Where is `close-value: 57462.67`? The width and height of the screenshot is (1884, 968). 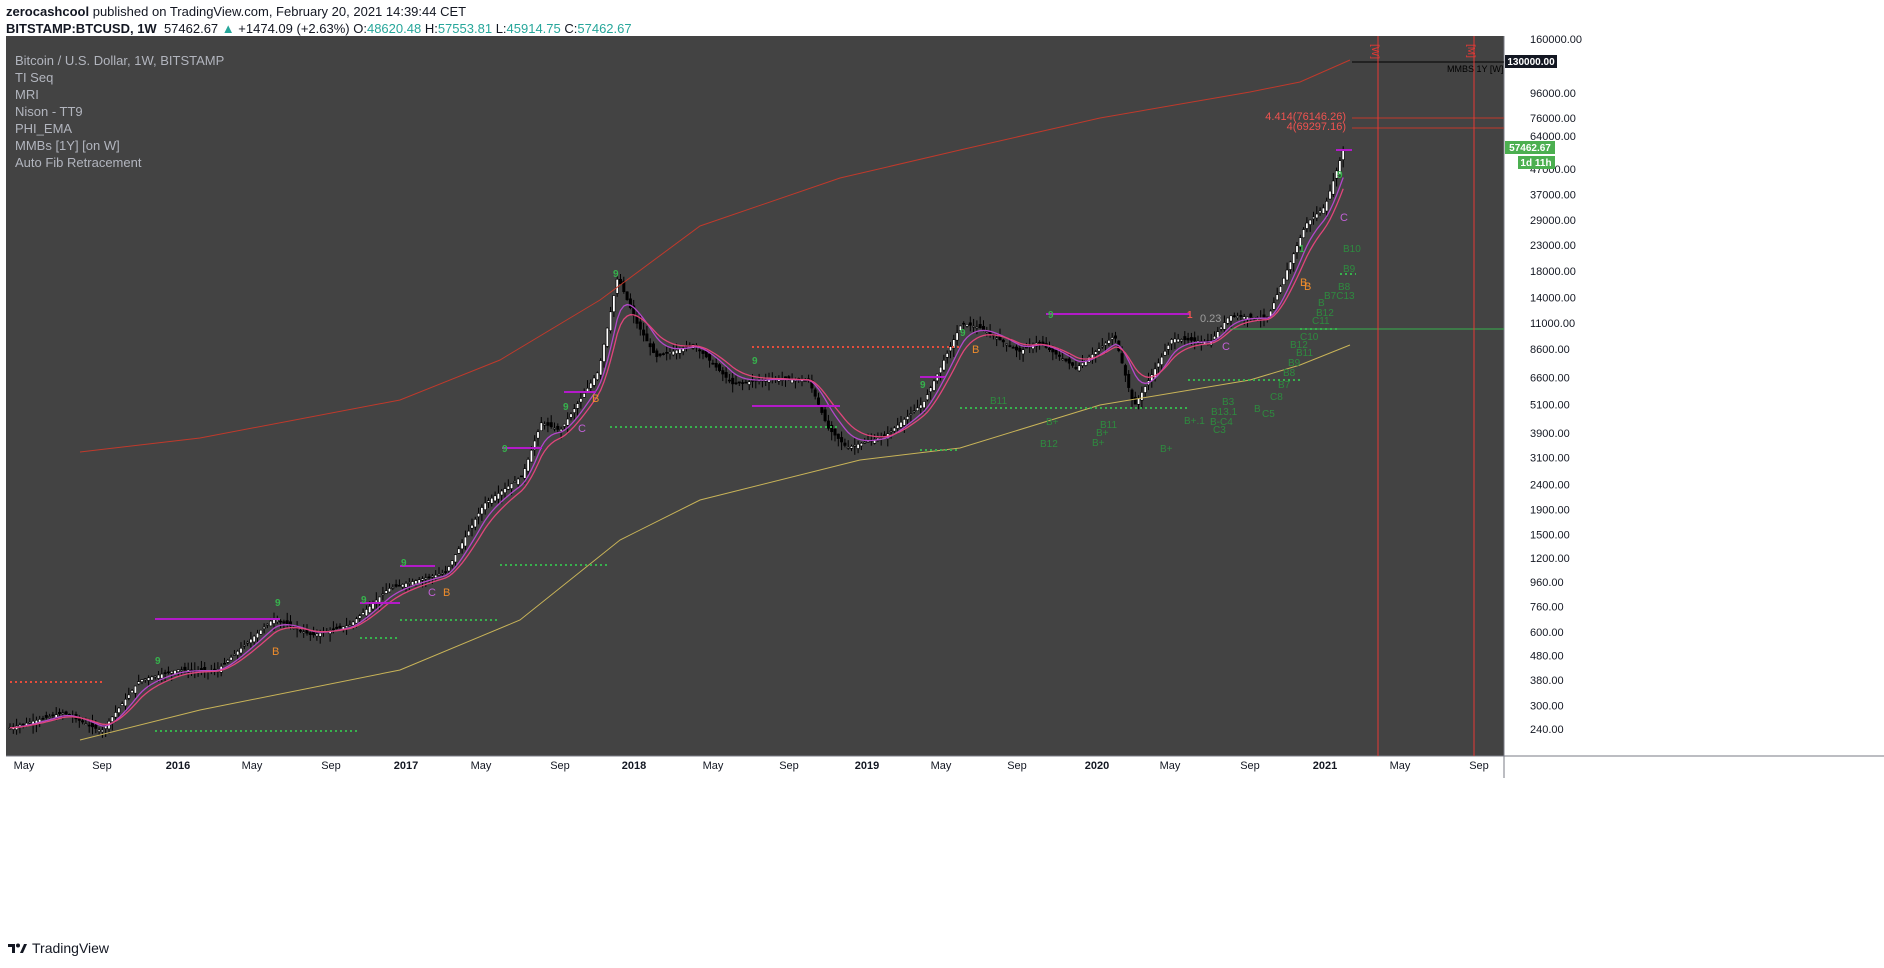 close-value: 57462.67 is located at coordinates (604, 28).